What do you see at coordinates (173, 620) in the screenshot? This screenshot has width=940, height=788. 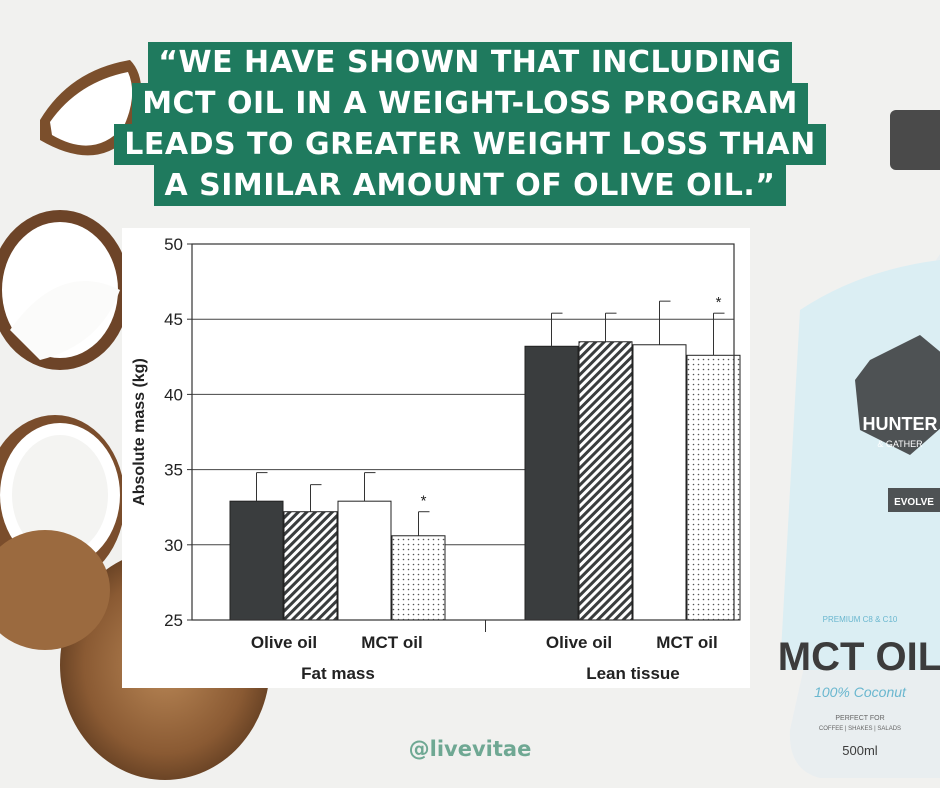 I see `y-tick-label: 25` at bounding box center [173, 620].